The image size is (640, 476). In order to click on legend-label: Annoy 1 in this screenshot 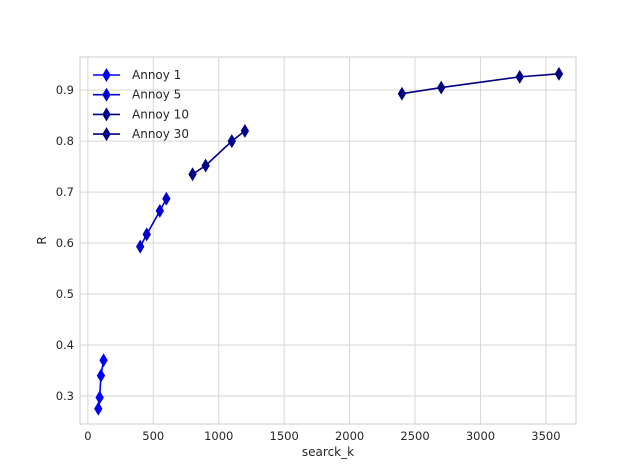, I will do `click(156, 75)`.